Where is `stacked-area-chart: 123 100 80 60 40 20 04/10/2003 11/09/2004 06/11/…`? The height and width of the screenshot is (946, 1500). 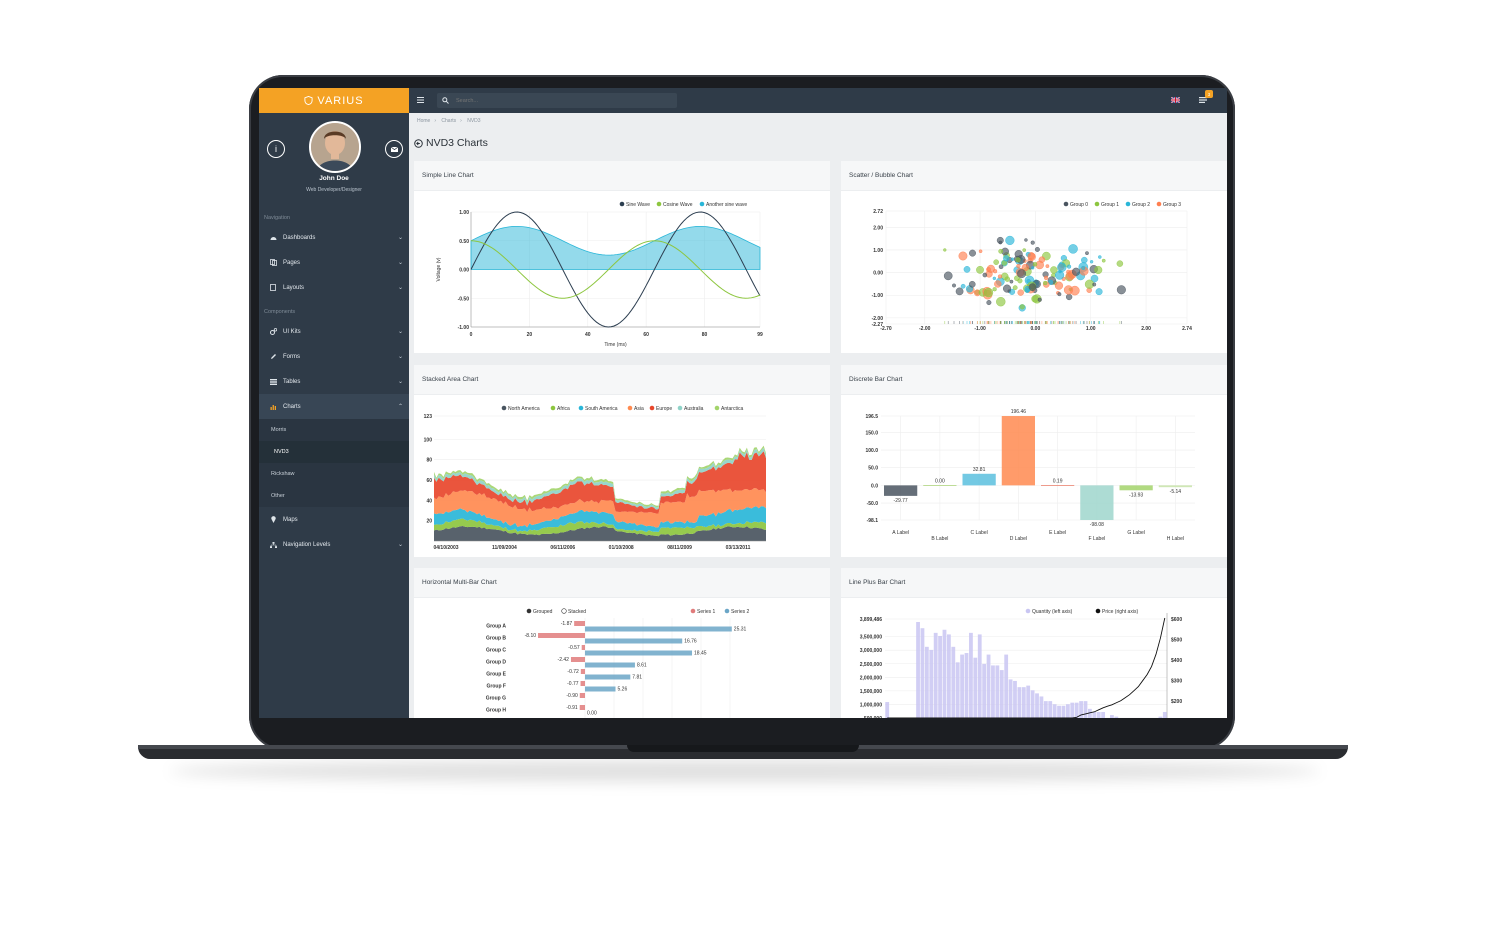 stacked-area-chart: 123 100 80 60 40 20 04/10/2003 11/09/2004 06/11/… is located at coordinates (595, 478).